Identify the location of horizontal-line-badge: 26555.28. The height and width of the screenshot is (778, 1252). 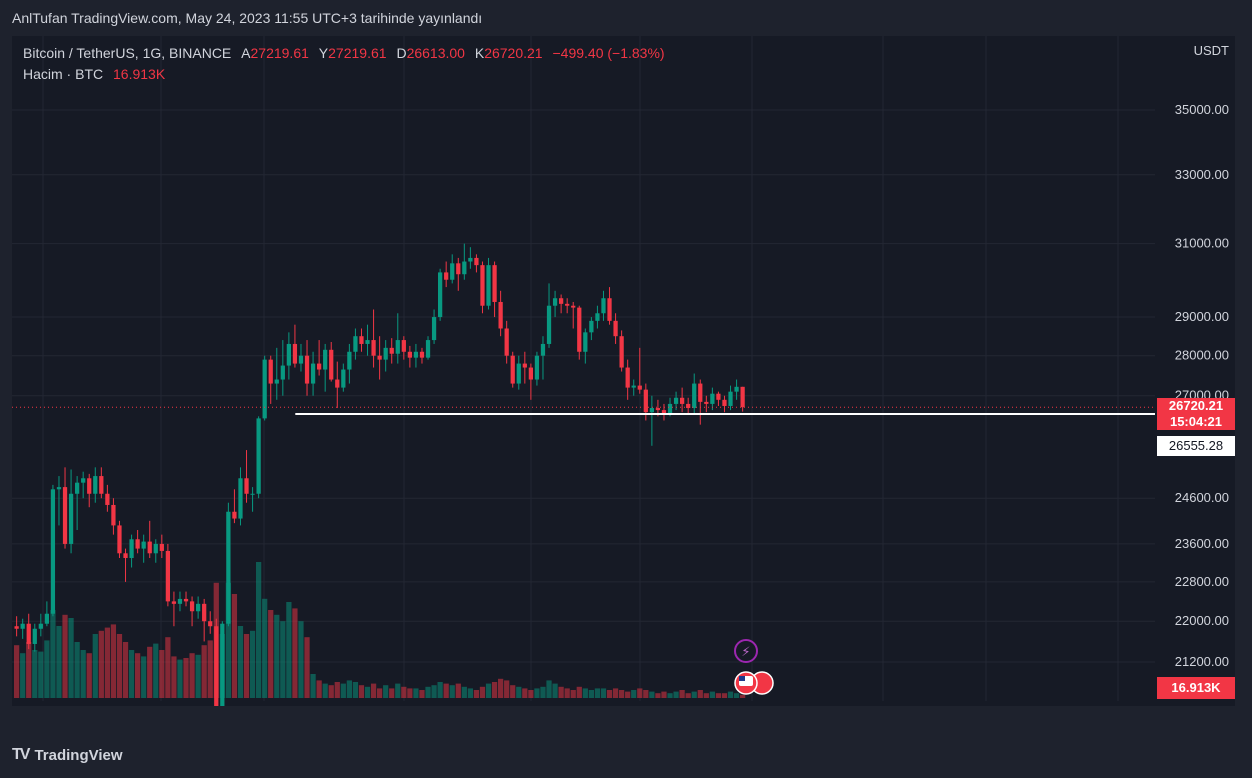
(1196, 446).